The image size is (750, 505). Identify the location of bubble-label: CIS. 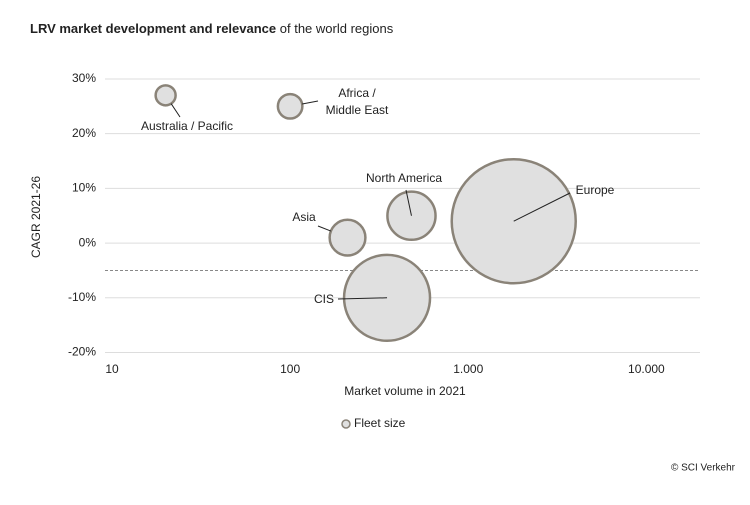
(324, 299).